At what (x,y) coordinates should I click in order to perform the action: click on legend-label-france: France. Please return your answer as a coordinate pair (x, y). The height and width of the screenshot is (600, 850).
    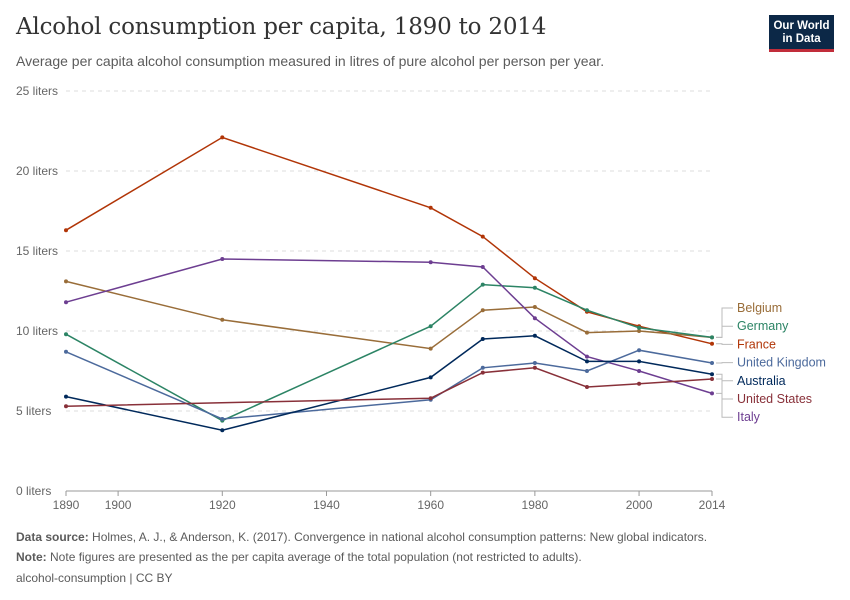
    Looking at the image, I should click on (756, 344).